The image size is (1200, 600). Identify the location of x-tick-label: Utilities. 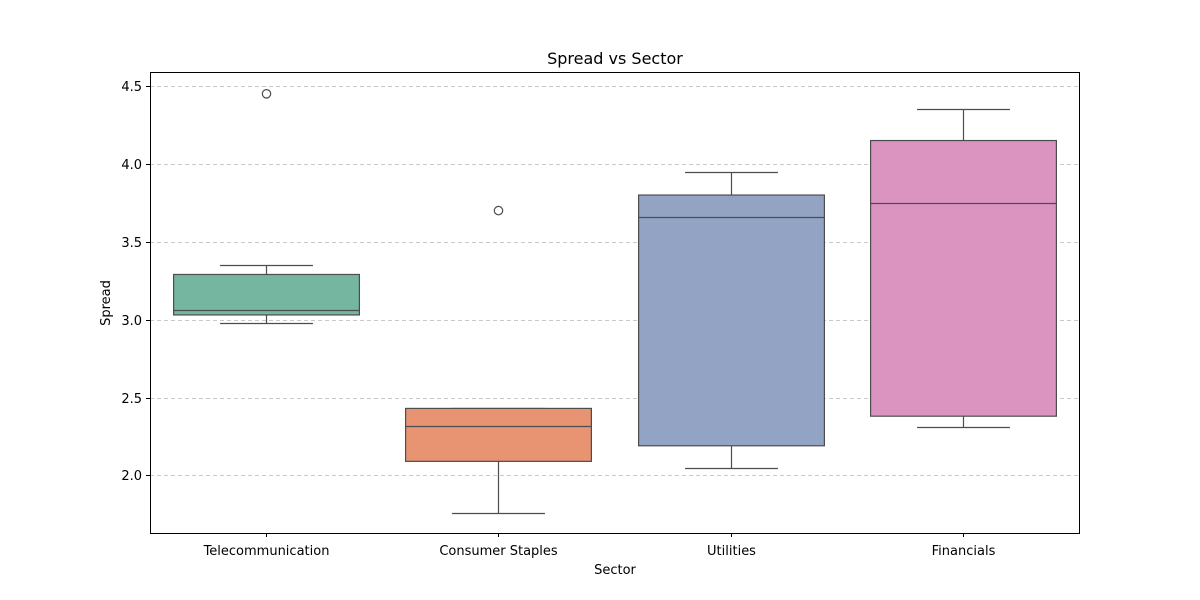
(731, 551).